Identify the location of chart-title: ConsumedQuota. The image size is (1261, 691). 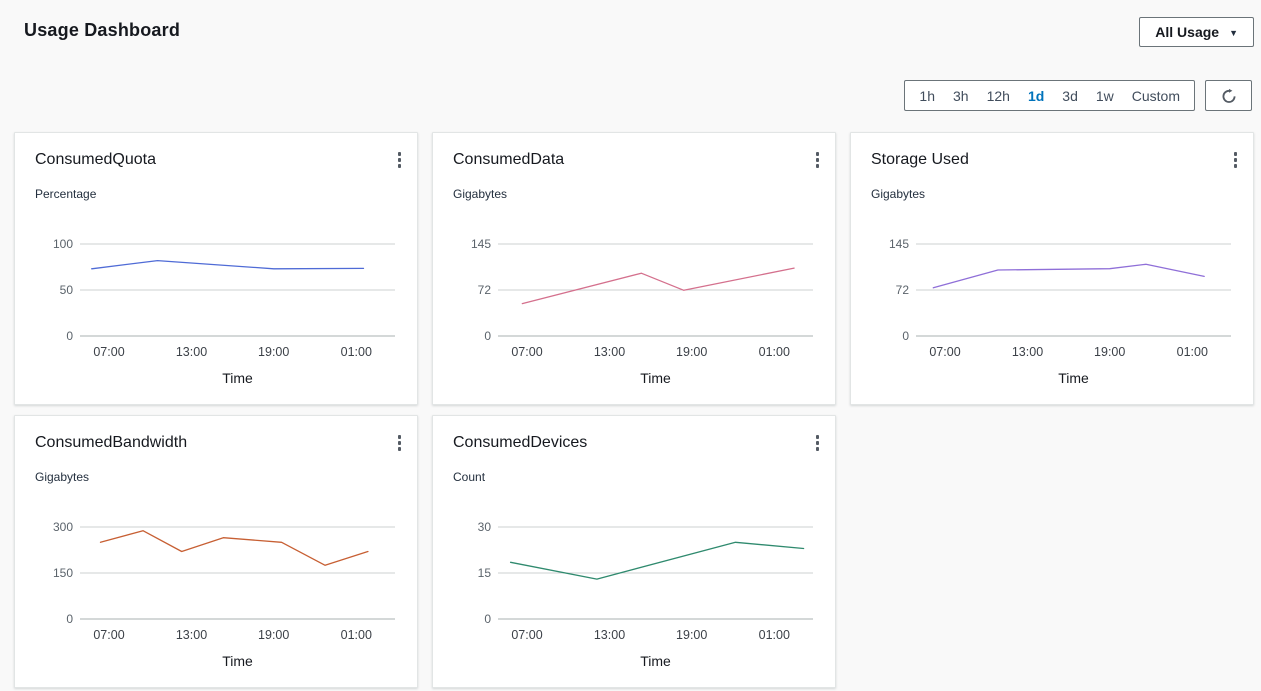
(95, 159).